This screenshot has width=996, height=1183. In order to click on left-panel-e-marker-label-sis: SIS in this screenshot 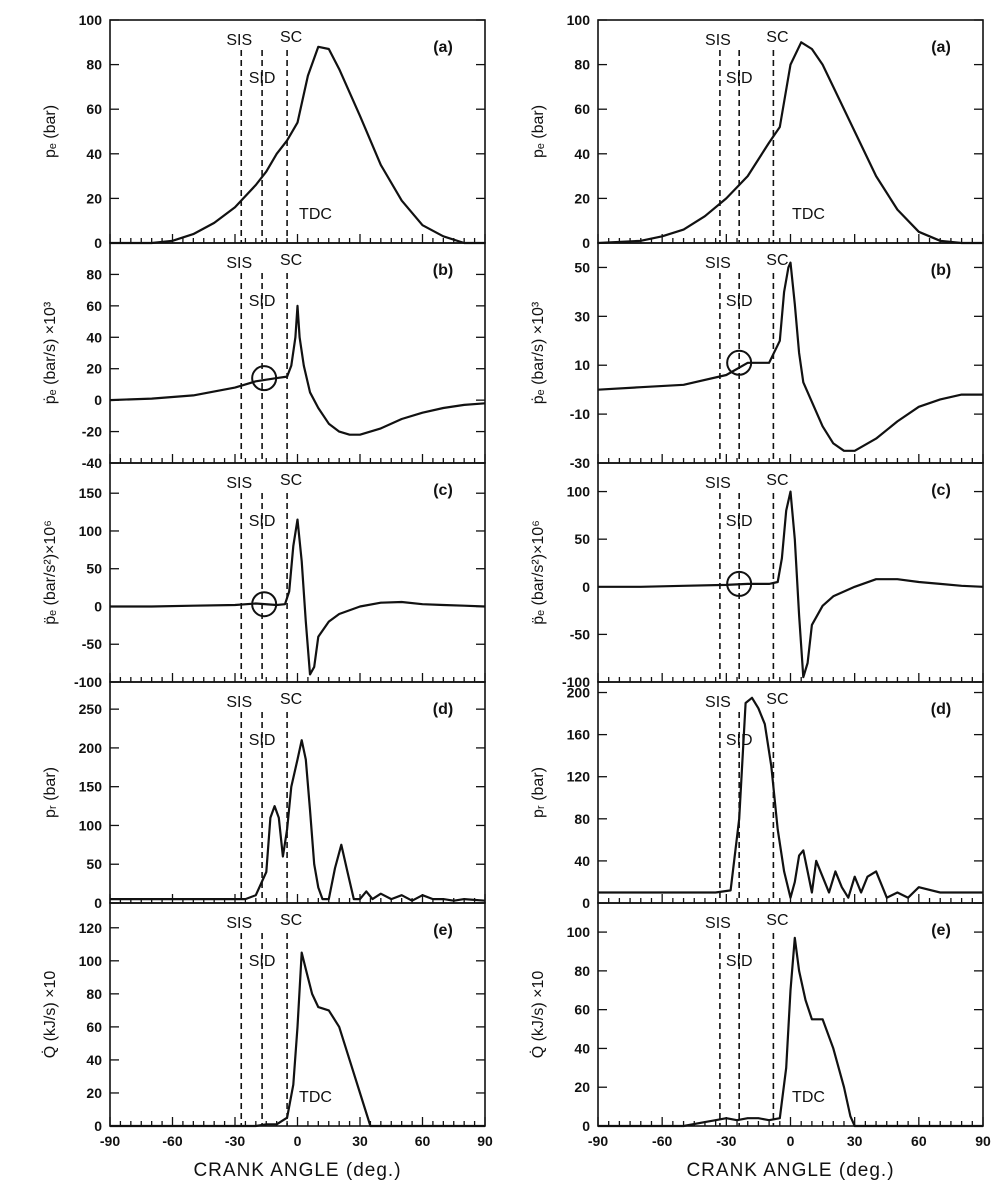, I will do `click(239, 923)`.